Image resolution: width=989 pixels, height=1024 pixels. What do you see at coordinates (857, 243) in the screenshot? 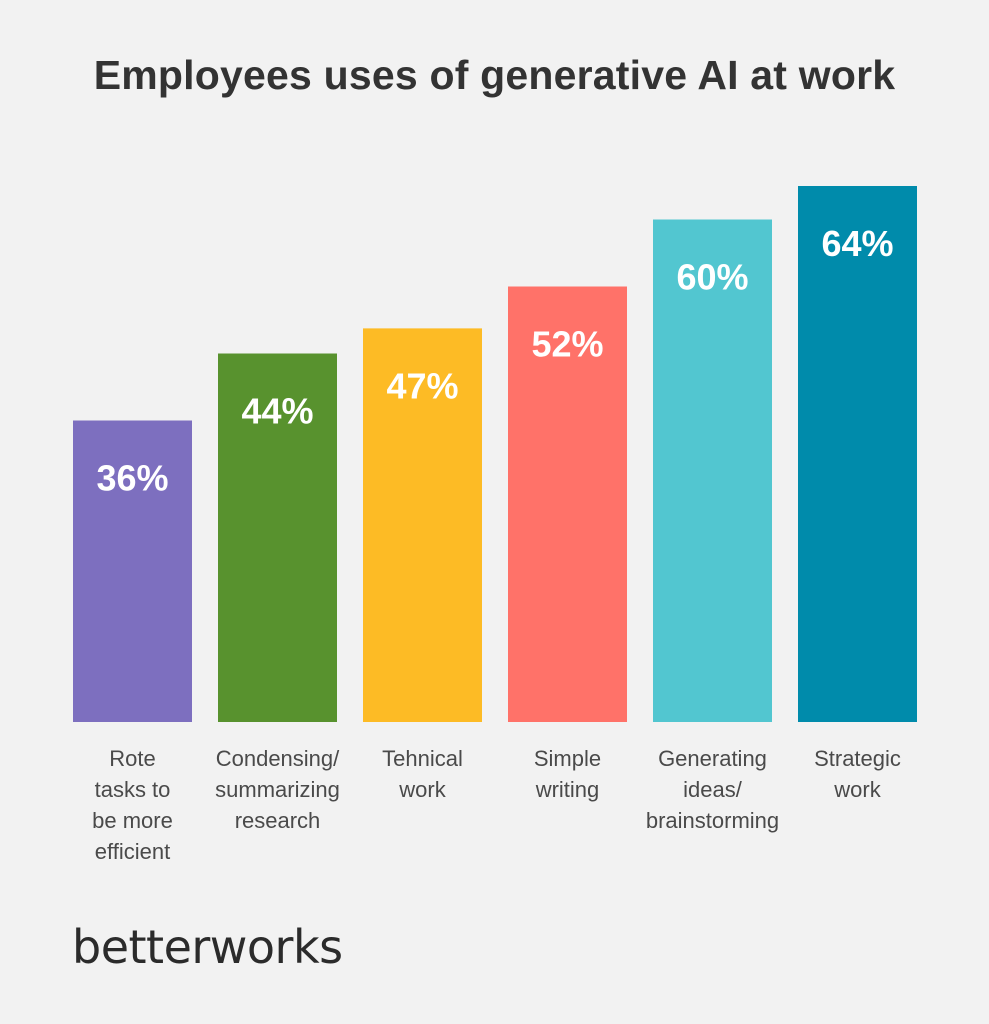
I see `value-label-5: 64%` at bounding box center [857, 243].